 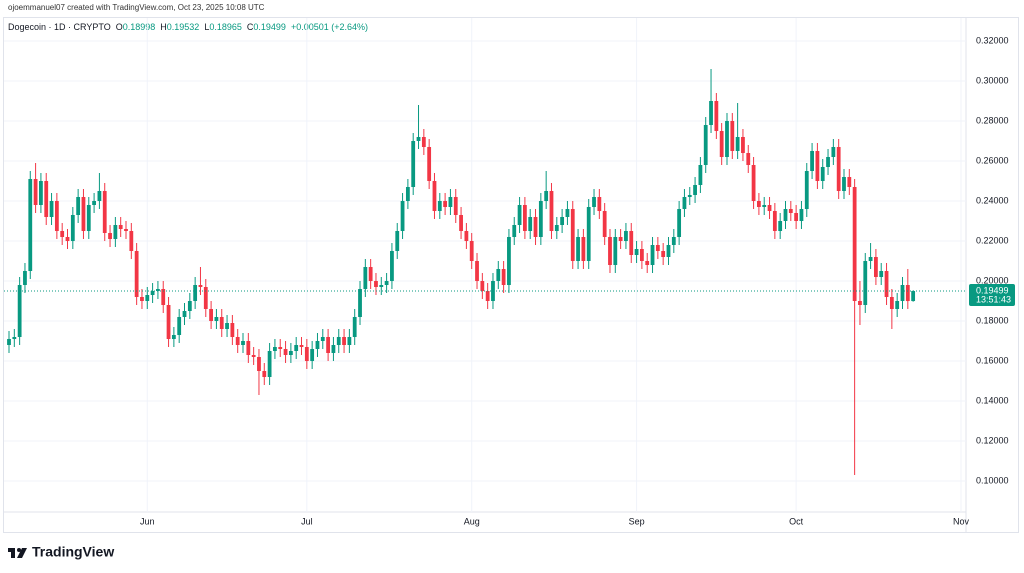 What do you see at coordinates (73, 552) in the screenshot?
I see `logo-text: TradingView` at bounding box center [73, 552].